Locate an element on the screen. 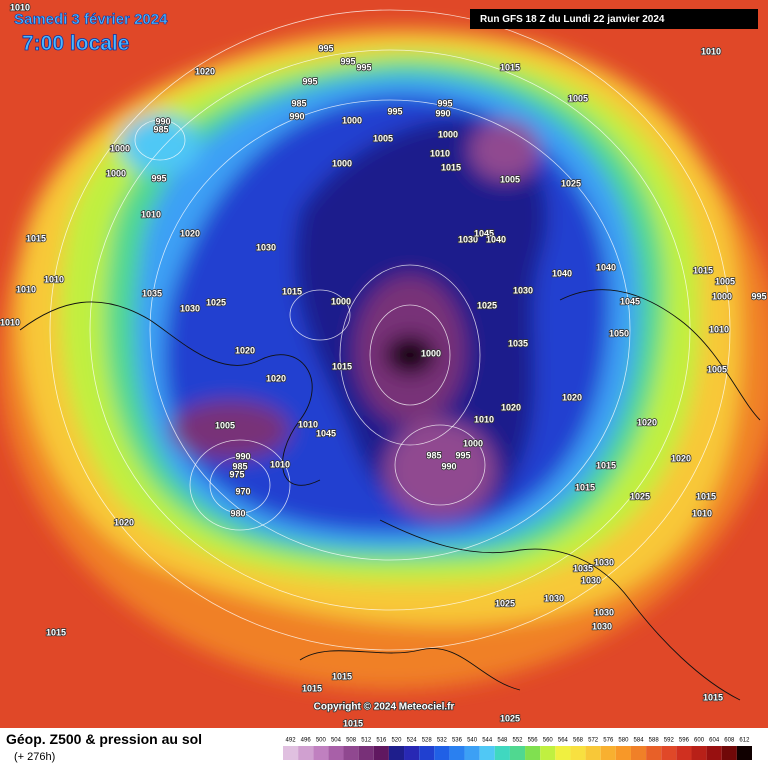 The image size is (768, 768). pressure-label: 1050 is located at coordinates (619, 333).